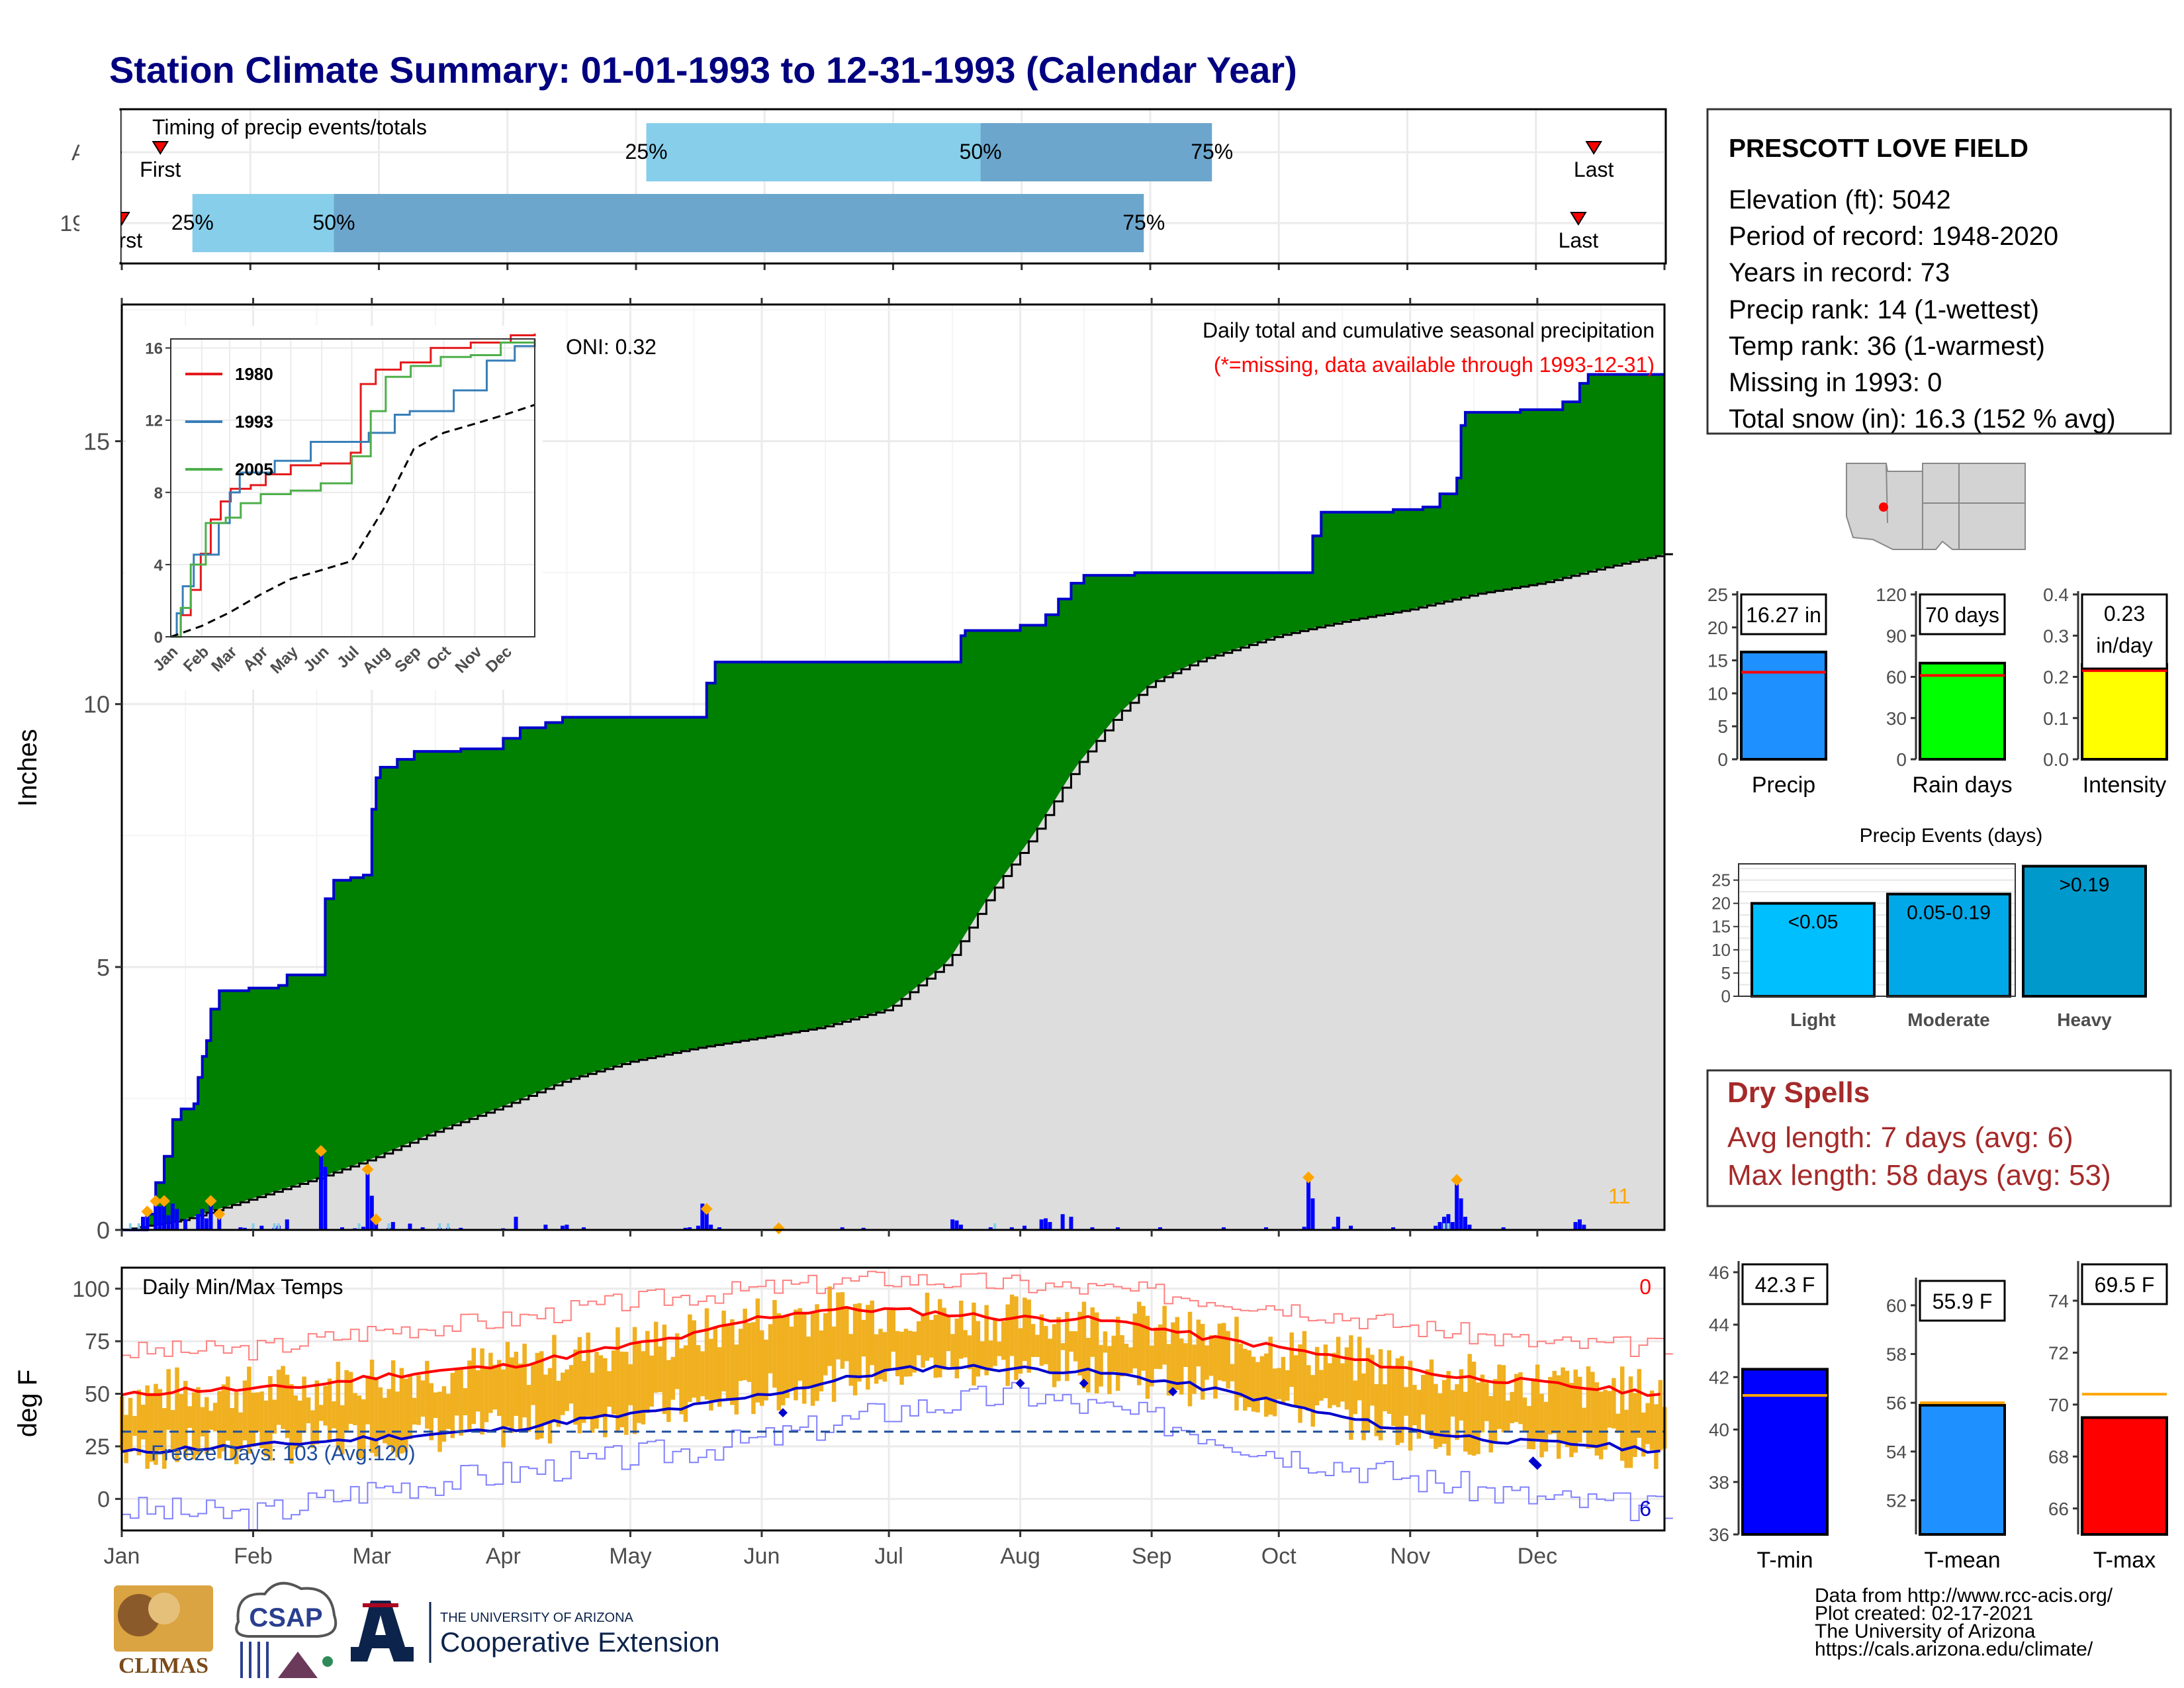 Image resolution: width=2184 pixels, height=1688 pixels. Describe the element at coordinates (1719, 1534) in the screenshot. I see `temp-bar-tick-label: 36` at that location.